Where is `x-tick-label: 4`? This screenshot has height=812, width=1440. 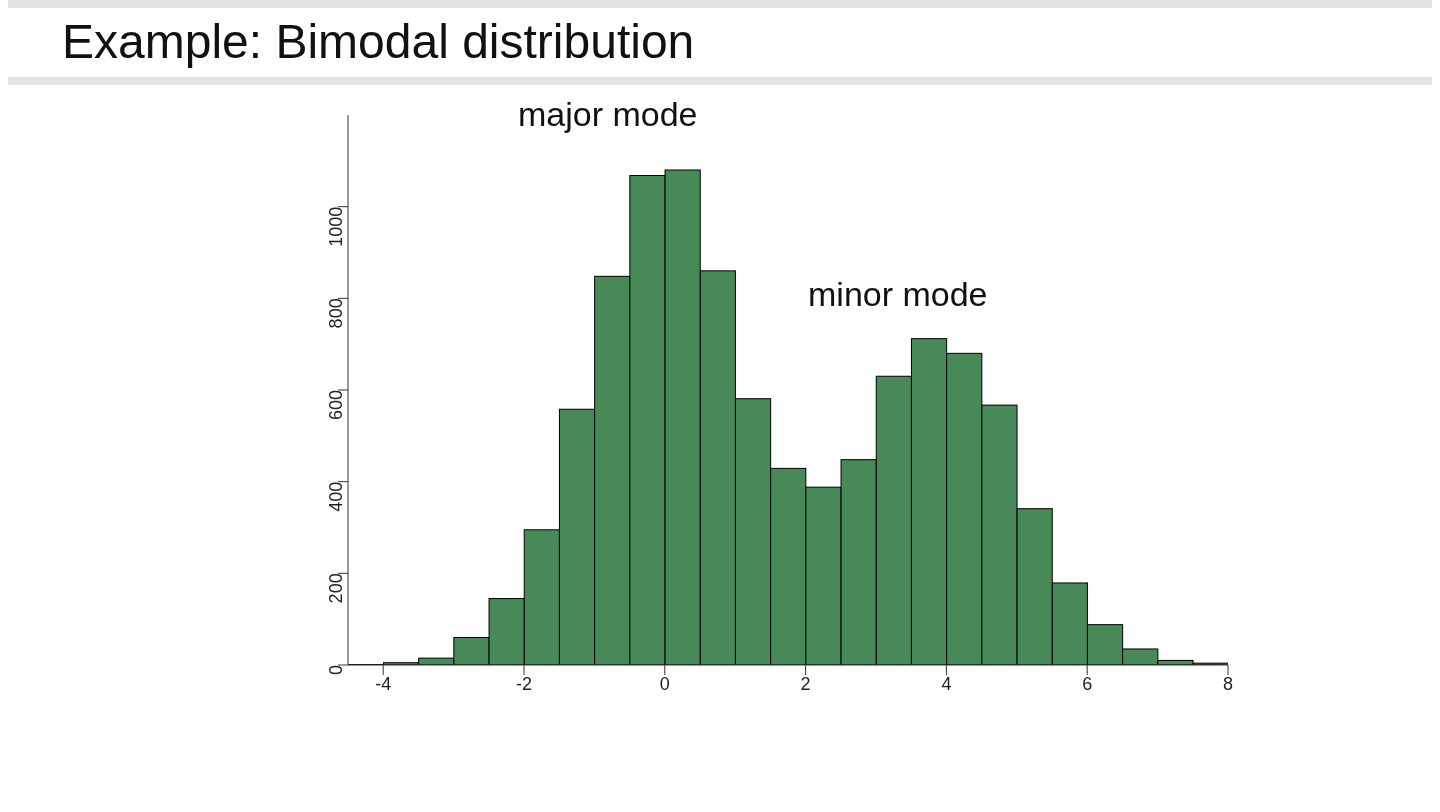 x-tick-label: 4 is located at coordinates (946, 683).